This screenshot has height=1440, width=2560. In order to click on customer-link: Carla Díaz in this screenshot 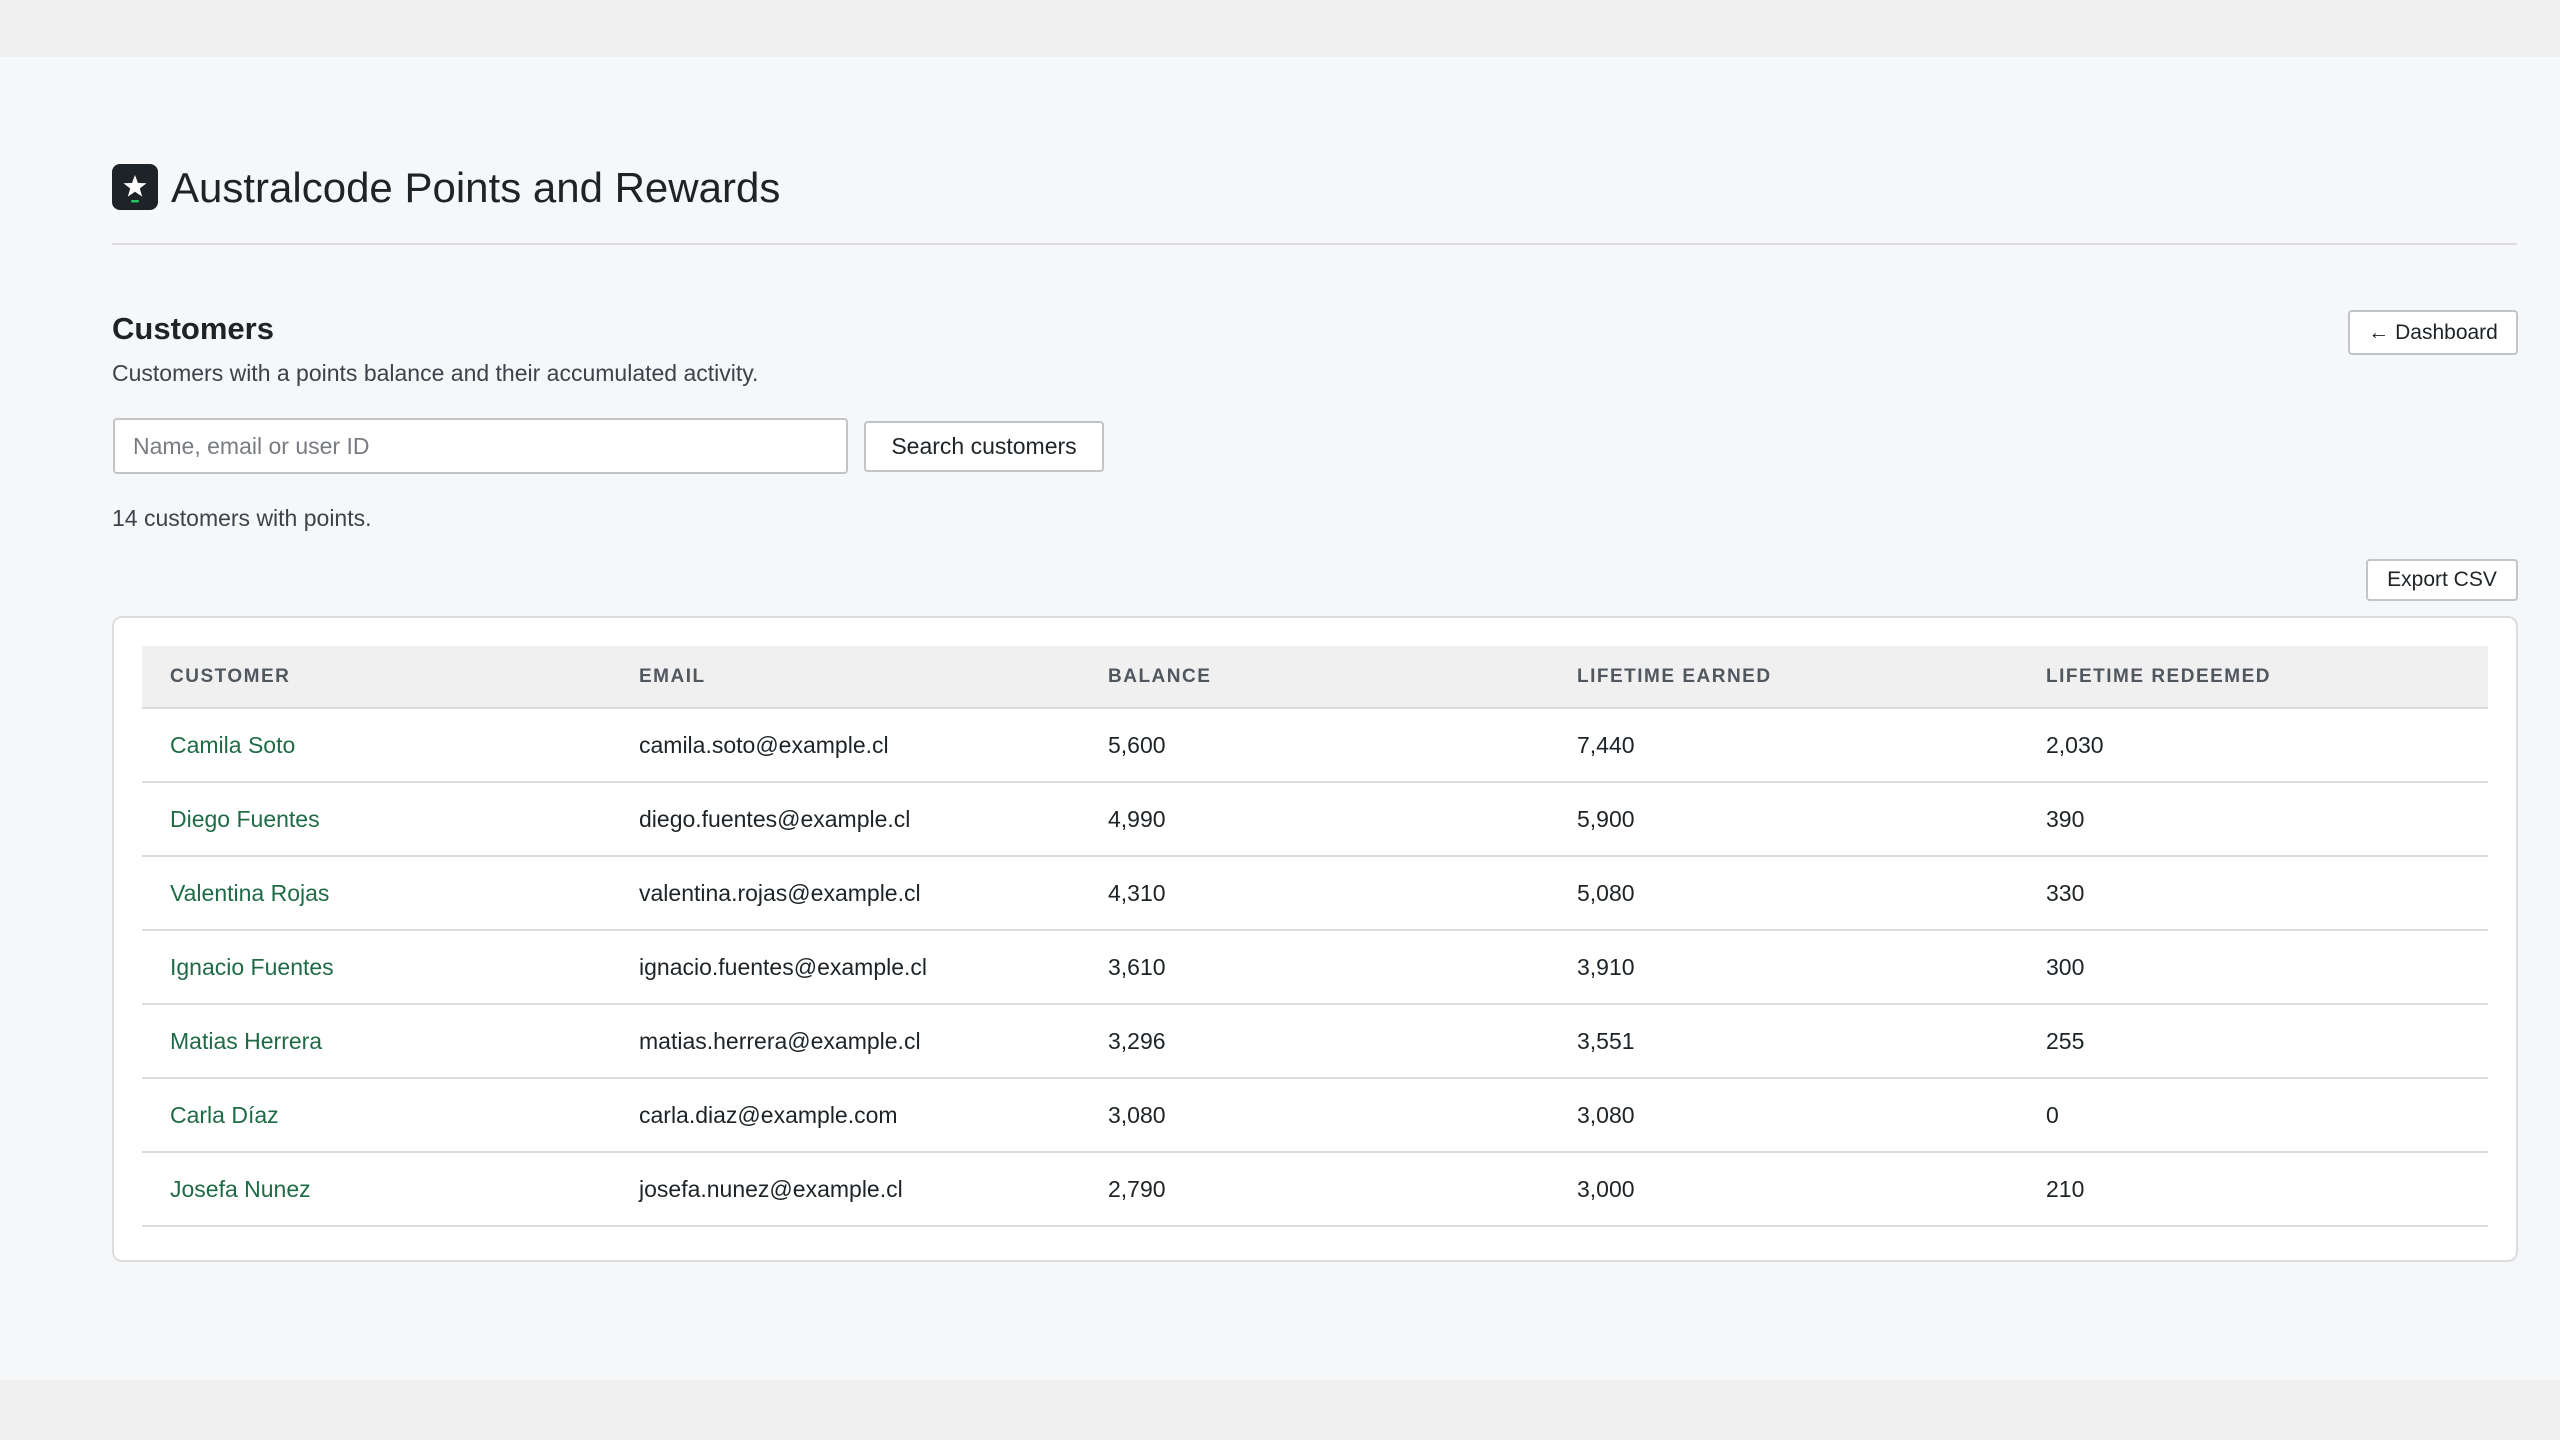, I will do `click(224, 1114)`.